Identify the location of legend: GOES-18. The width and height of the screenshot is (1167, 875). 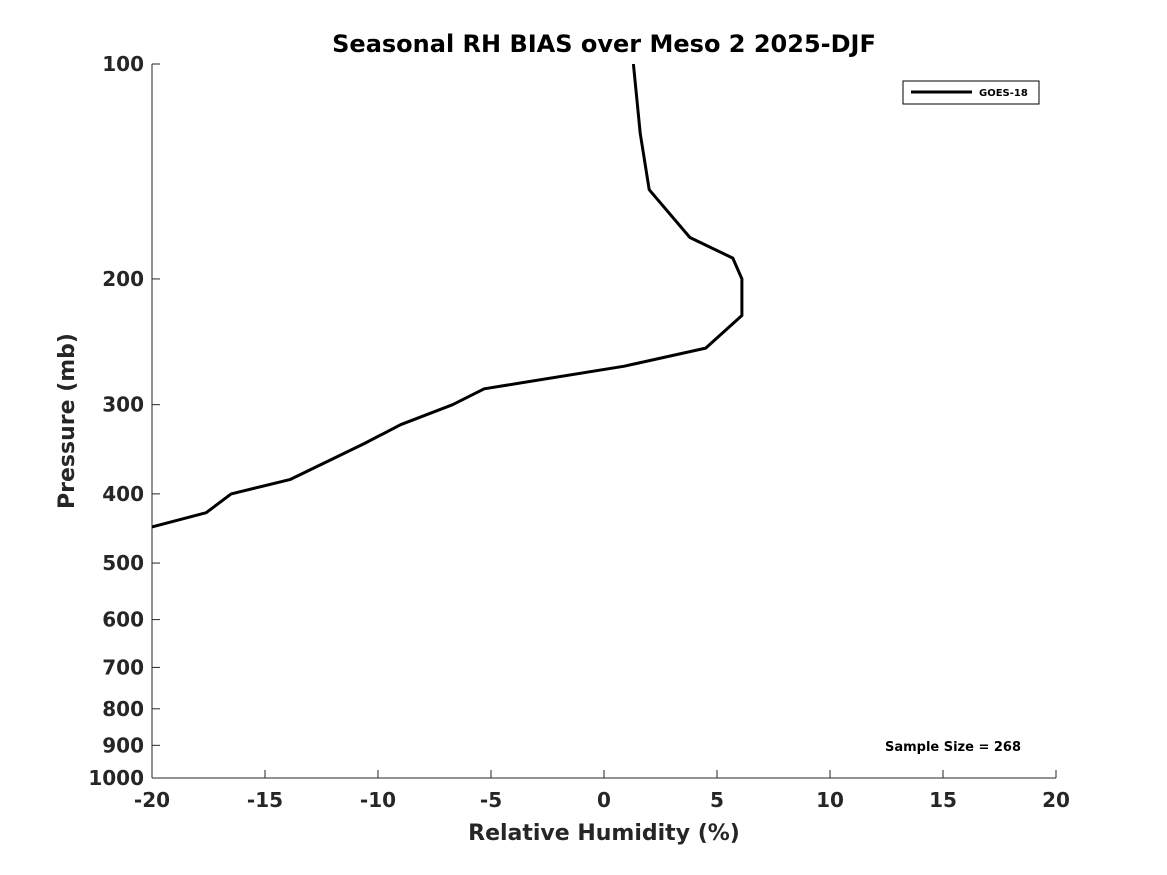
(971, 92).